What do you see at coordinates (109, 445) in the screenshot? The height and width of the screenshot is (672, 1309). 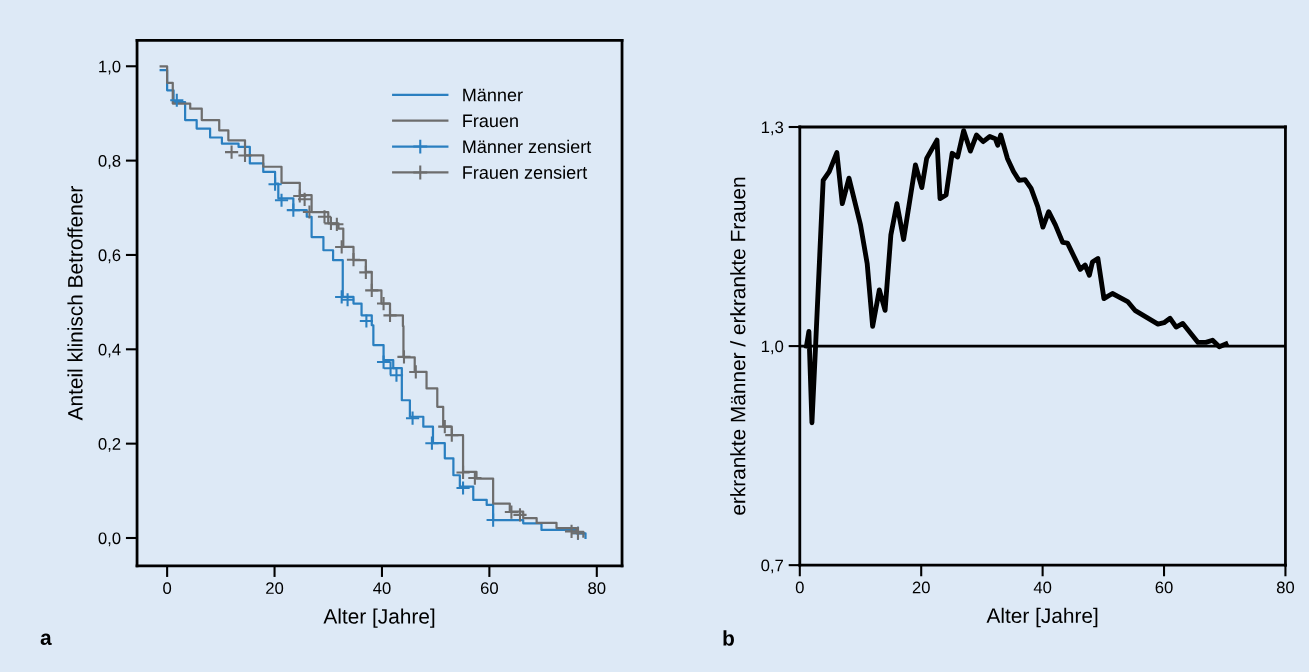 I see `y-tick-label: 0,2` at bounding box center [109, 445].